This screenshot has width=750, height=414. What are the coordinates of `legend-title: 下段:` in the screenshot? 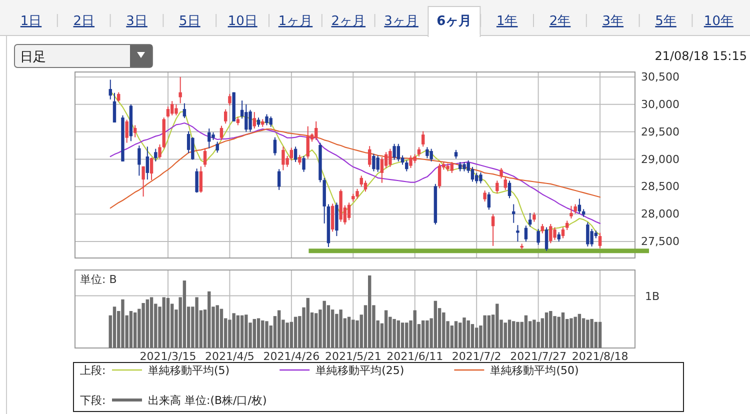 It's located at (93, 400).